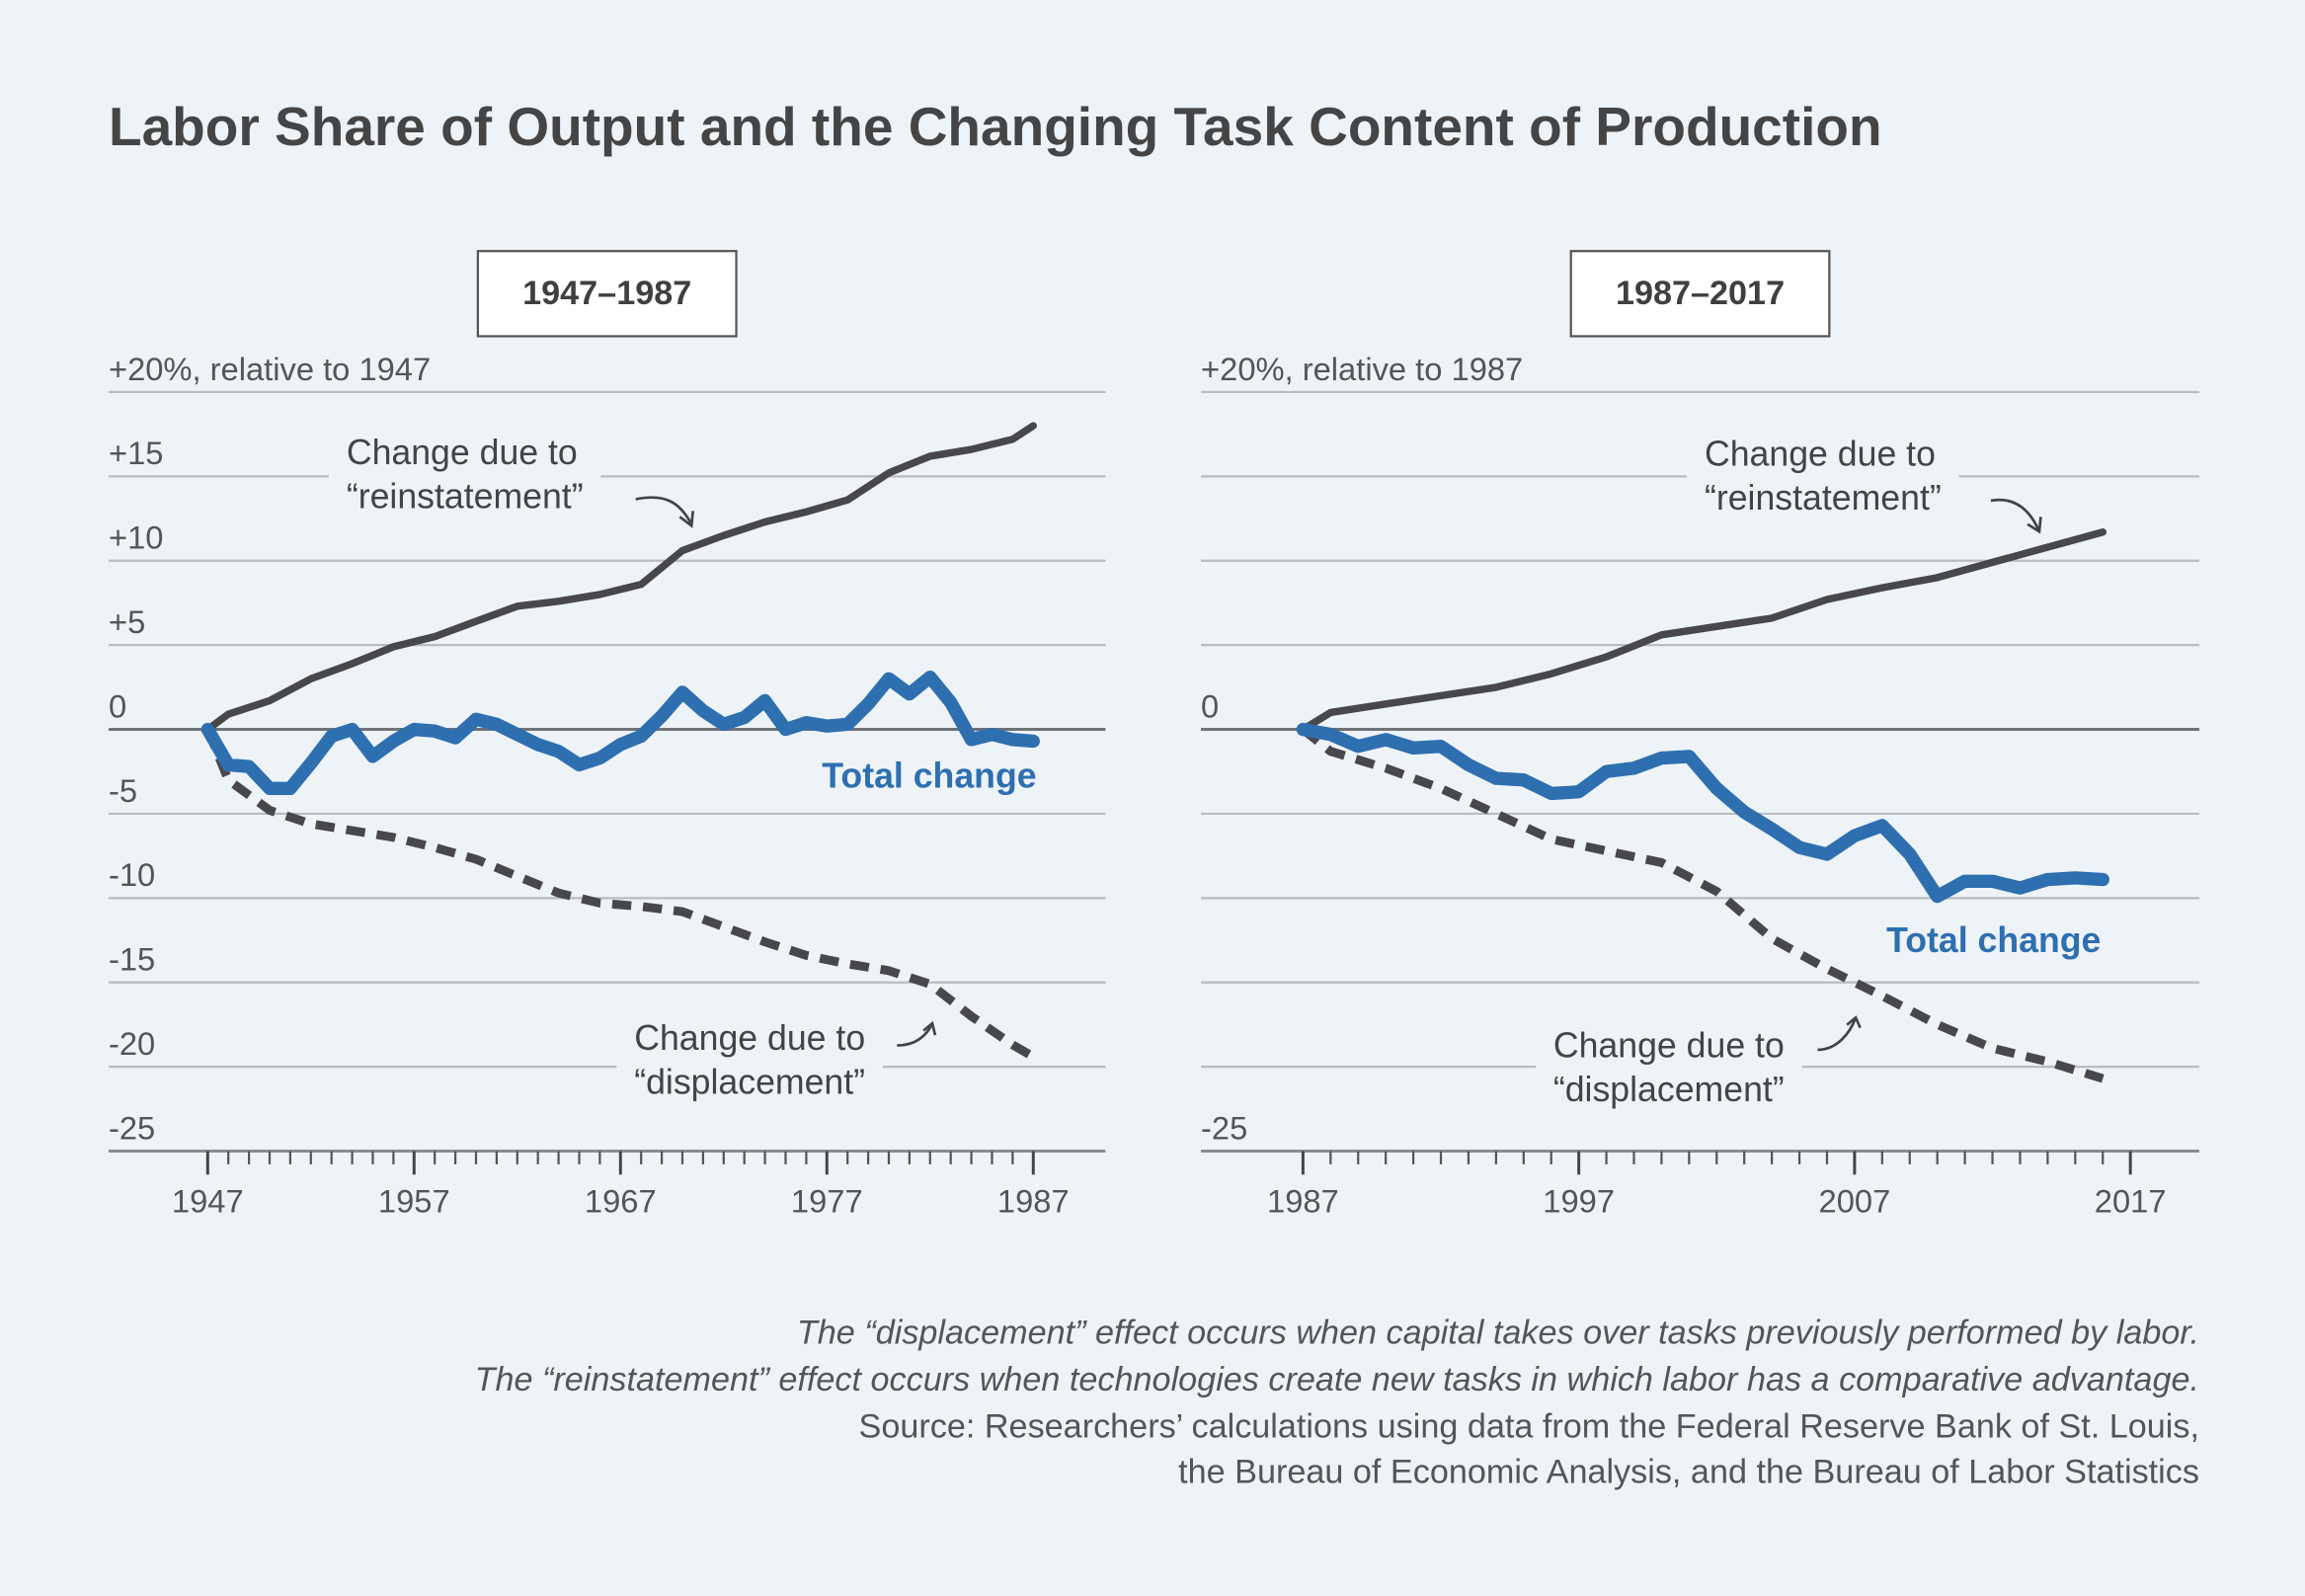 The height and width of the screenshot is (1596, 2305). Describe the element at coordinates (2131, 1201) in the screenshot. I see `x-tick-label: 2017` at that location.